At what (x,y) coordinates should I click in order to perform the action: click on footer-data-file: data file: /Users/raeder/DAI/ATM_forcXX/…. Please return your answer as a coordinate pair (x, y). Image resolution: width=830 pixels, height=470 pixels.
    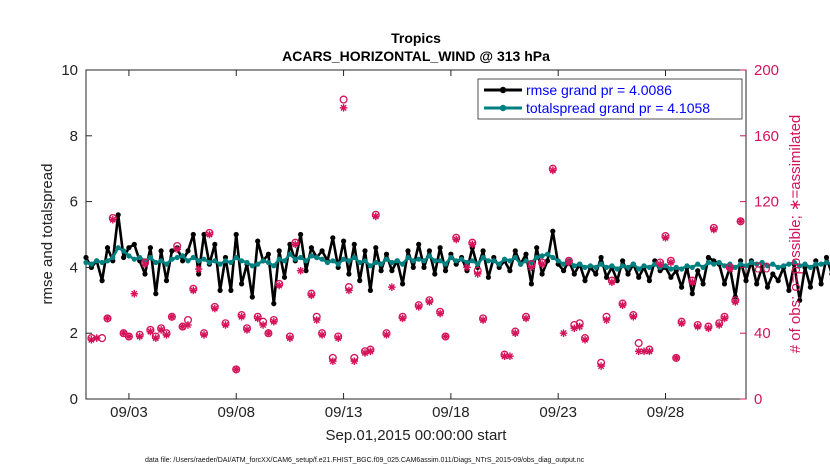
    Looking at the image, I should click on (365, 460).